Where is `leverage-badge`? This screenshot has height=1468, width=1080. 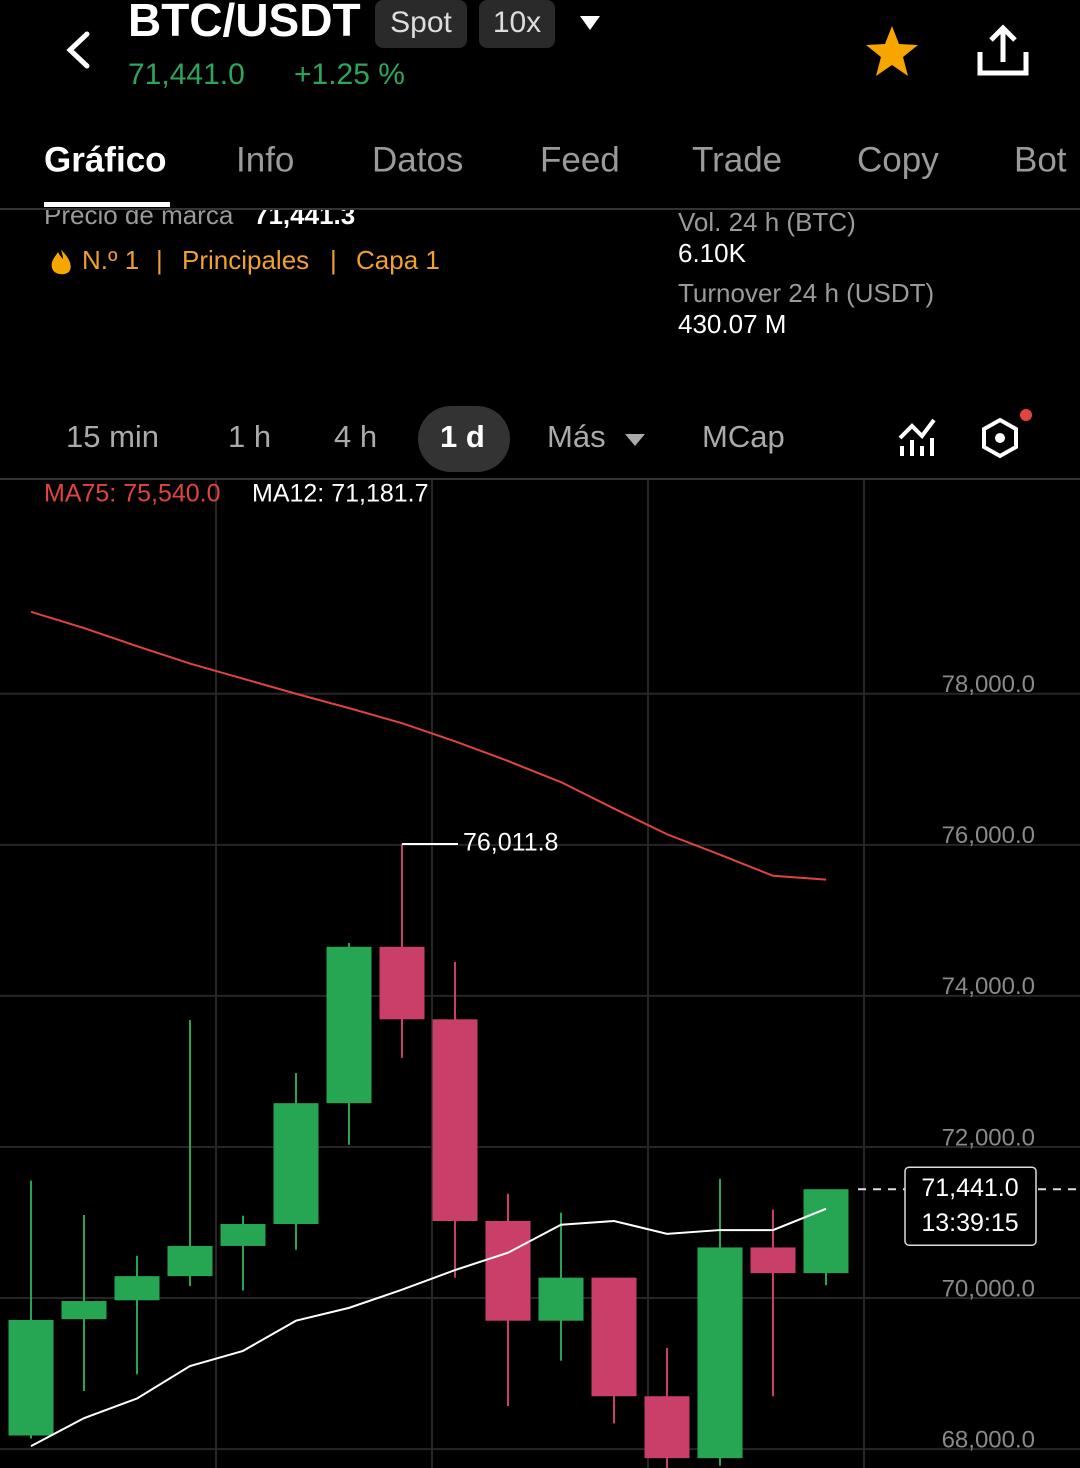 leverage-badge is located at coordinates (517, 24).